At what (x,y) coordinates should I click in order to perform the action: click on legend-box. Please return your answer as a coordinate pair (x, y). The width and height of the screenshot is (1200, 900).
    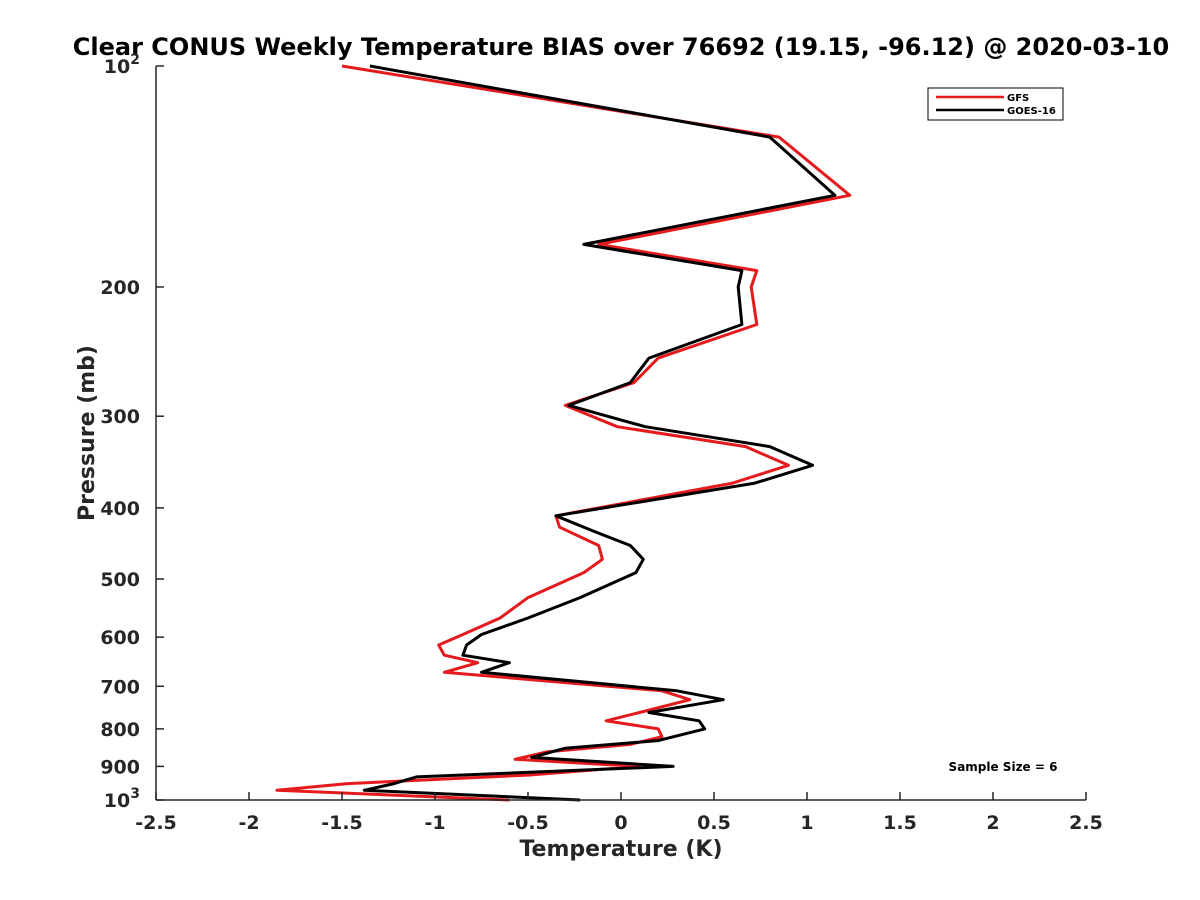
    Looking at the image, I should click on (995, 104).